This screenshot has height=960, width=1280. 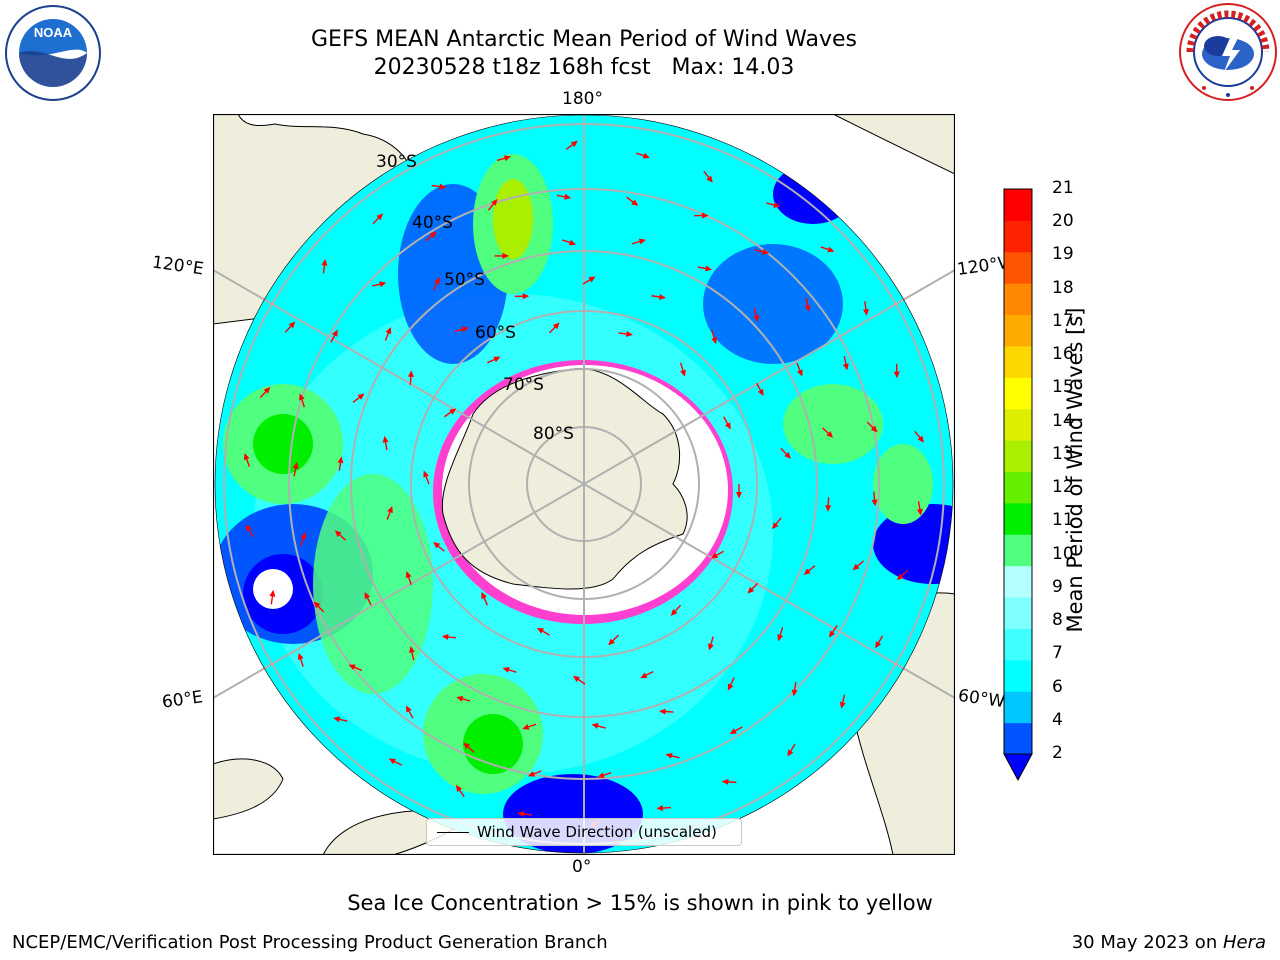 What do you see at coordinates (1228, 54) in the screenshot?
I see `nws-logo` at bounding box center [1228, 54].